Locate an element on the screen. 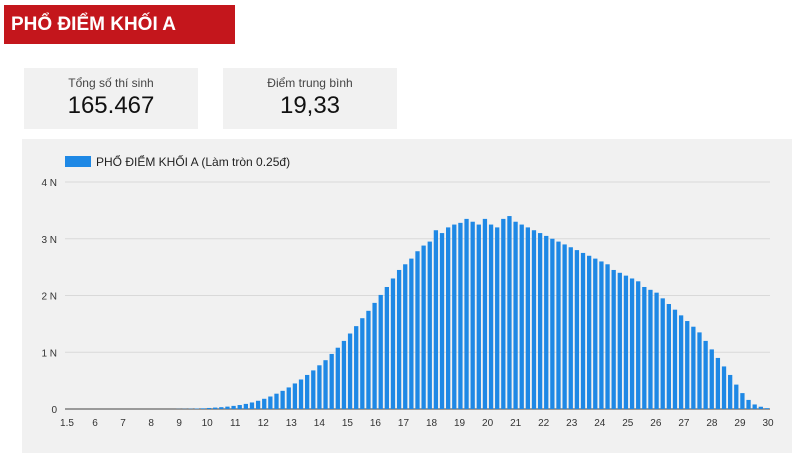 Image resolution: width=799 pixels, height=465 pixels. total-candidates-card: Tổng số thí sinh 165.467 is located at coordinates (111, 98).